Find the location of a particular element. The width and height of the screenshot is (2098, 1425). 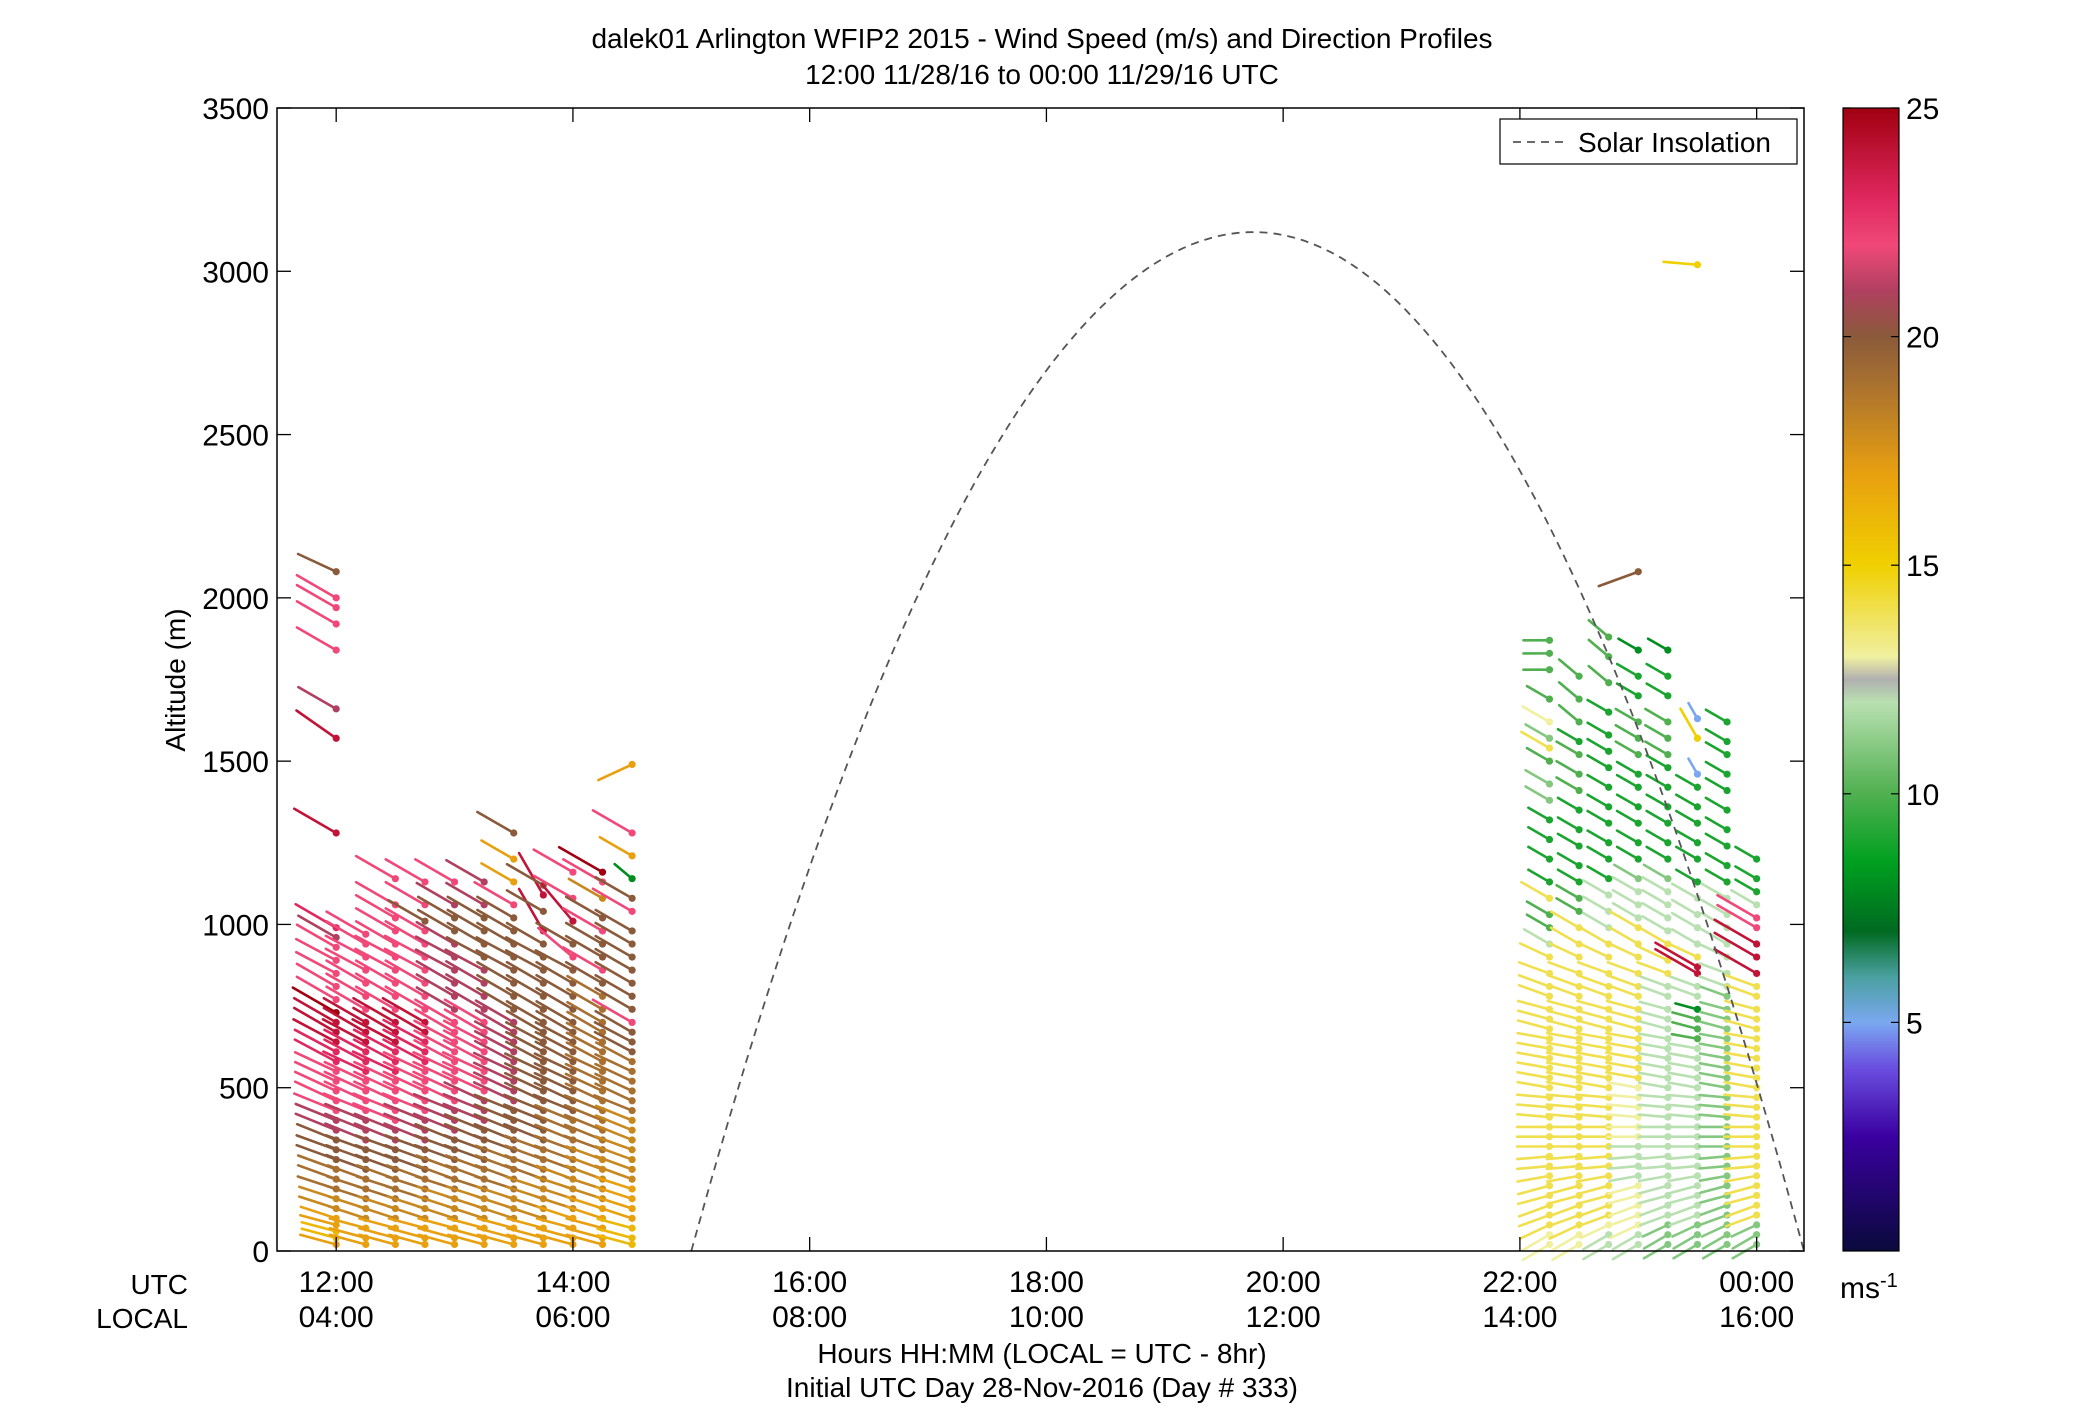

y-tick-label: 2500 is located at coordinates (235, 436).